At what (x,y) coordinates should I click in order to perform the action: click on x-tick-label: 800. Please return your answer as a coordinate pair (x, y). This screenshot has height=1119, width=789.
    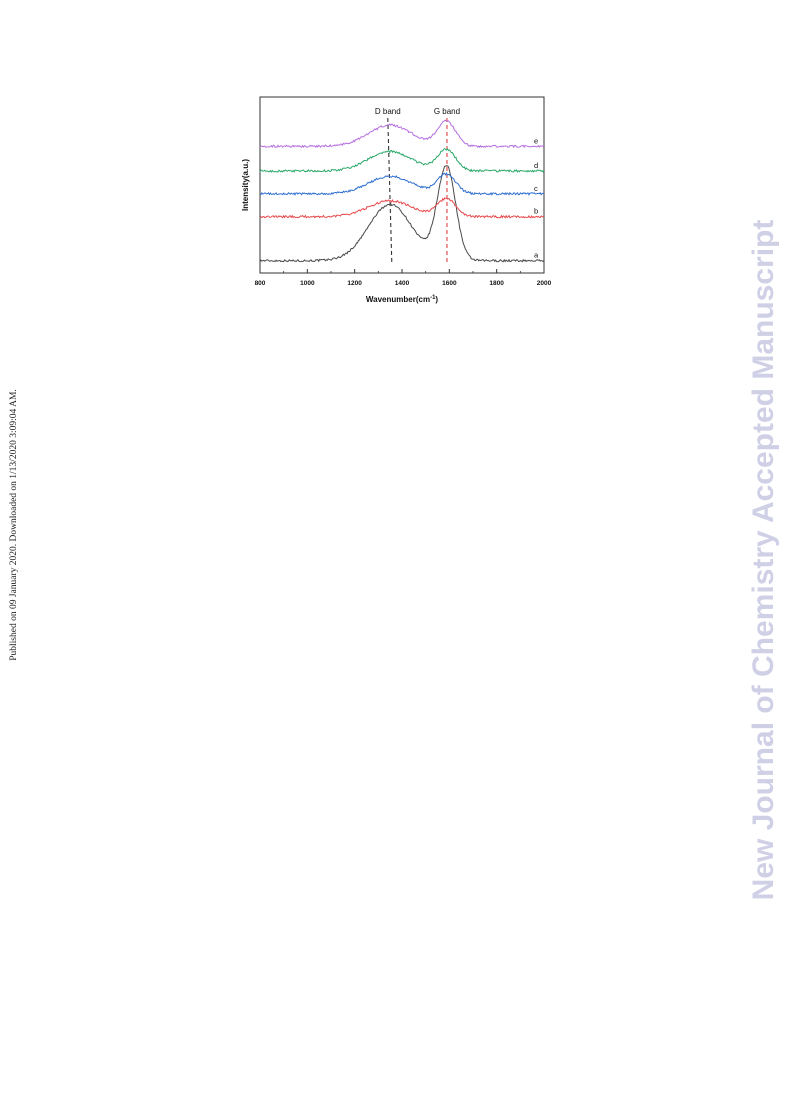
    Looking at the image, I should click on (260, 283).